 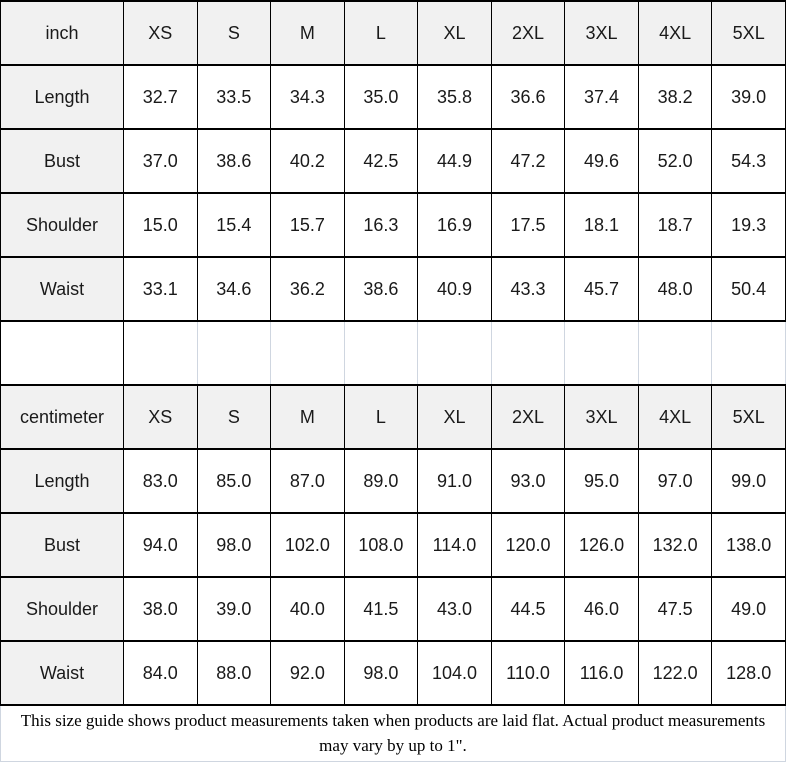 What do you see at coordinates (675, 673) in the screenshot?
I see `value-cell: 122.0` at bounding box center [675, 673].